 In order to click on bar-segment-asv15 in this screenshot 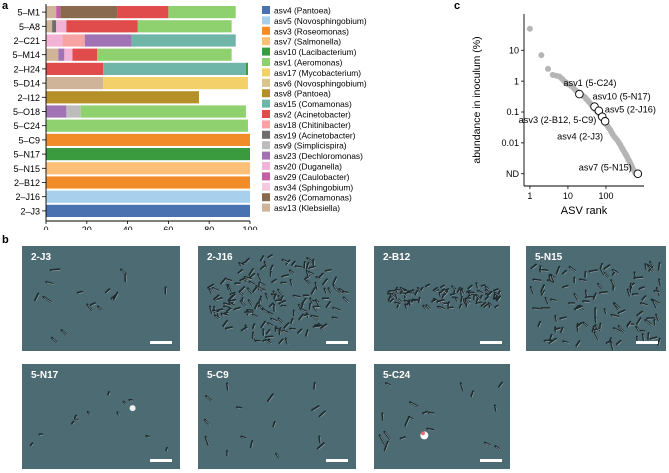, I will do `click(174, 68)`.